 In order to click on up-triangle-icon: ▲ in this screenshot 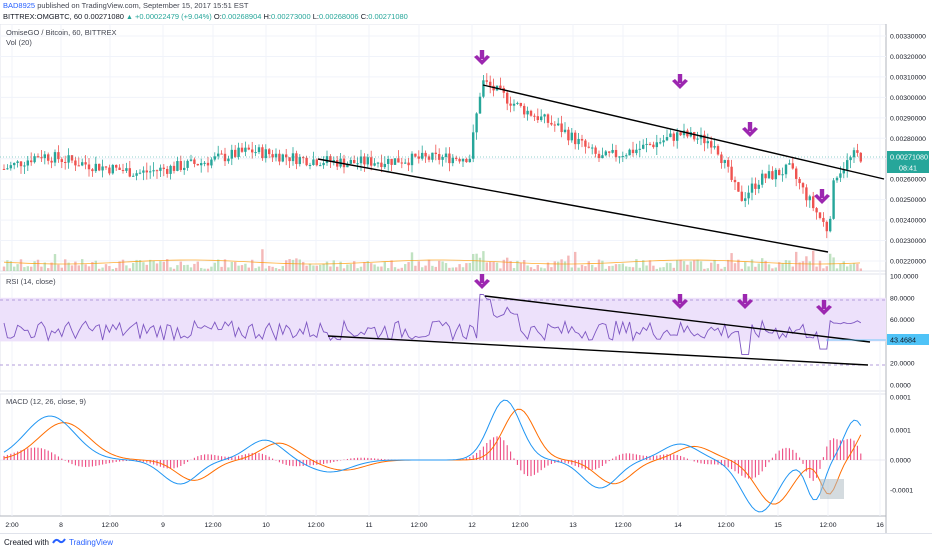, I will do `click(129, 17)`.